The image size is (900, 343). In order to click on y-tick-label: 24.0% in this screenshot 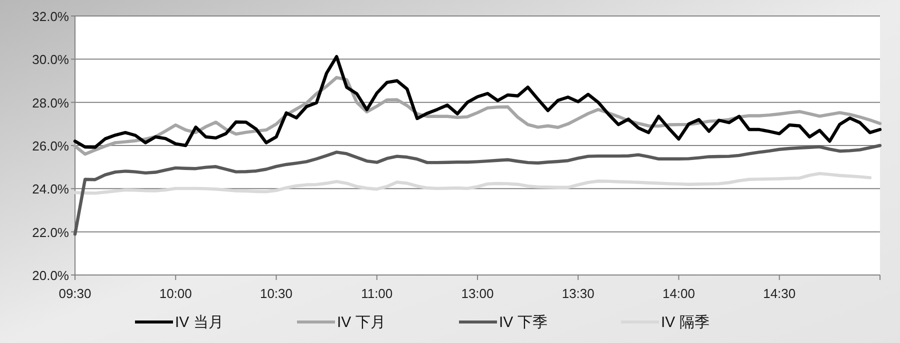, I will do `click(51, 189)`.